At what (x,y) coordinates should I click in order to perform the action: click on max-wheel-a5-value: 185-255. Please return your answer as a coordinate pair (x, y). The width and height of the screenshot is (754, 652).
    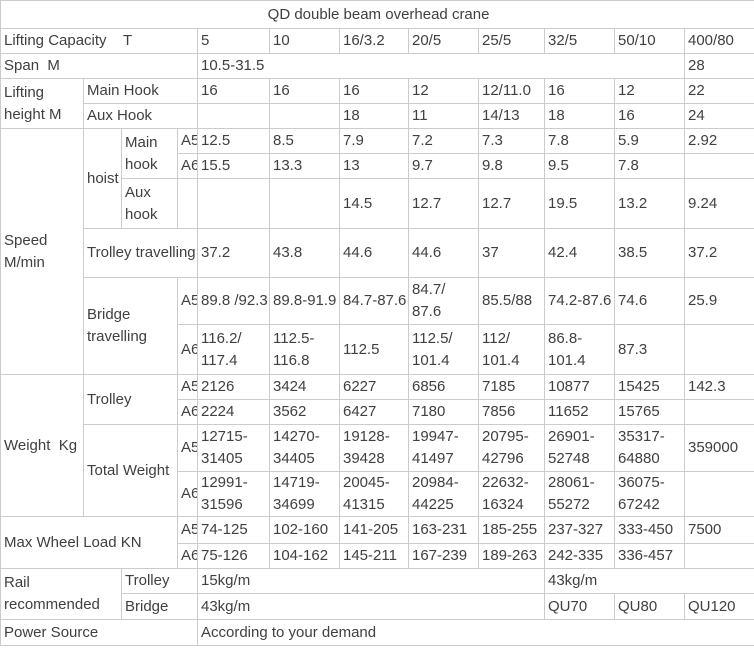
    Looking at the image, I should click on (511, 530).